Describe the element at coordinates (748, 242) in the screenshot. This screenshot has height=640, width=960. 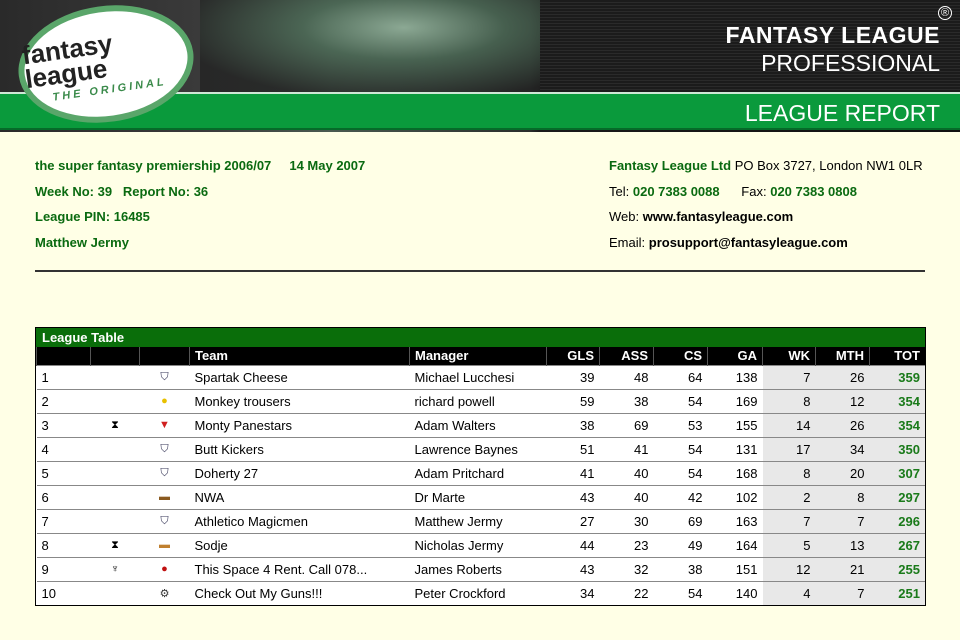
I see `email-link: prosupport@fantasyleague.com` at that location.